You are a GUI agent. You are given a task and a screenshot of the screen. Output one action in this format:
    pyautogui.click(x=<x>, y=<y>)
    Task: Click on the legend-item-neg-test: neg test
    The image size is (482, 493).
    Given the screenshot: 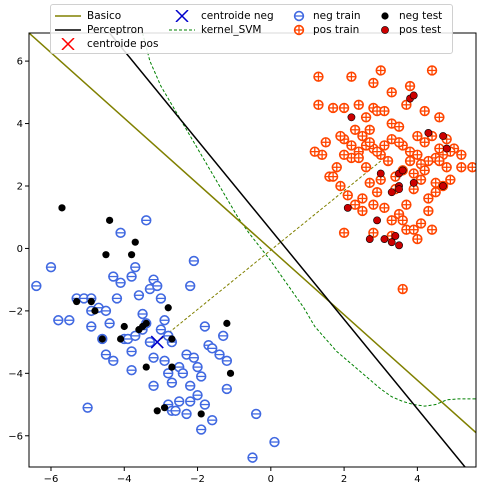 What is the action you would take?
    pyautogui.click(x=409, y=16)
    